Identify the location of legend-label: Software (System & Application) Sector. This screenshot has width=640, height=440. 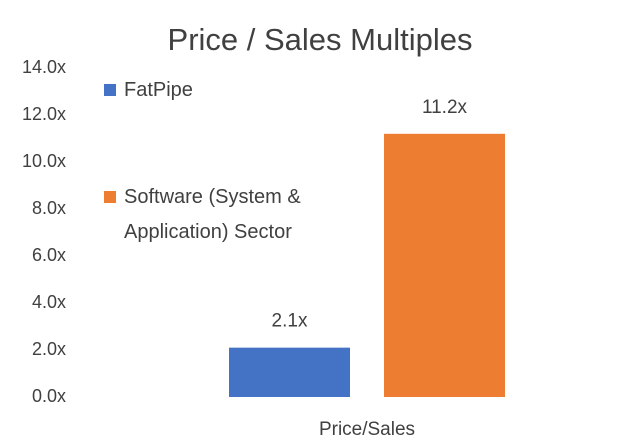
(212, 214).